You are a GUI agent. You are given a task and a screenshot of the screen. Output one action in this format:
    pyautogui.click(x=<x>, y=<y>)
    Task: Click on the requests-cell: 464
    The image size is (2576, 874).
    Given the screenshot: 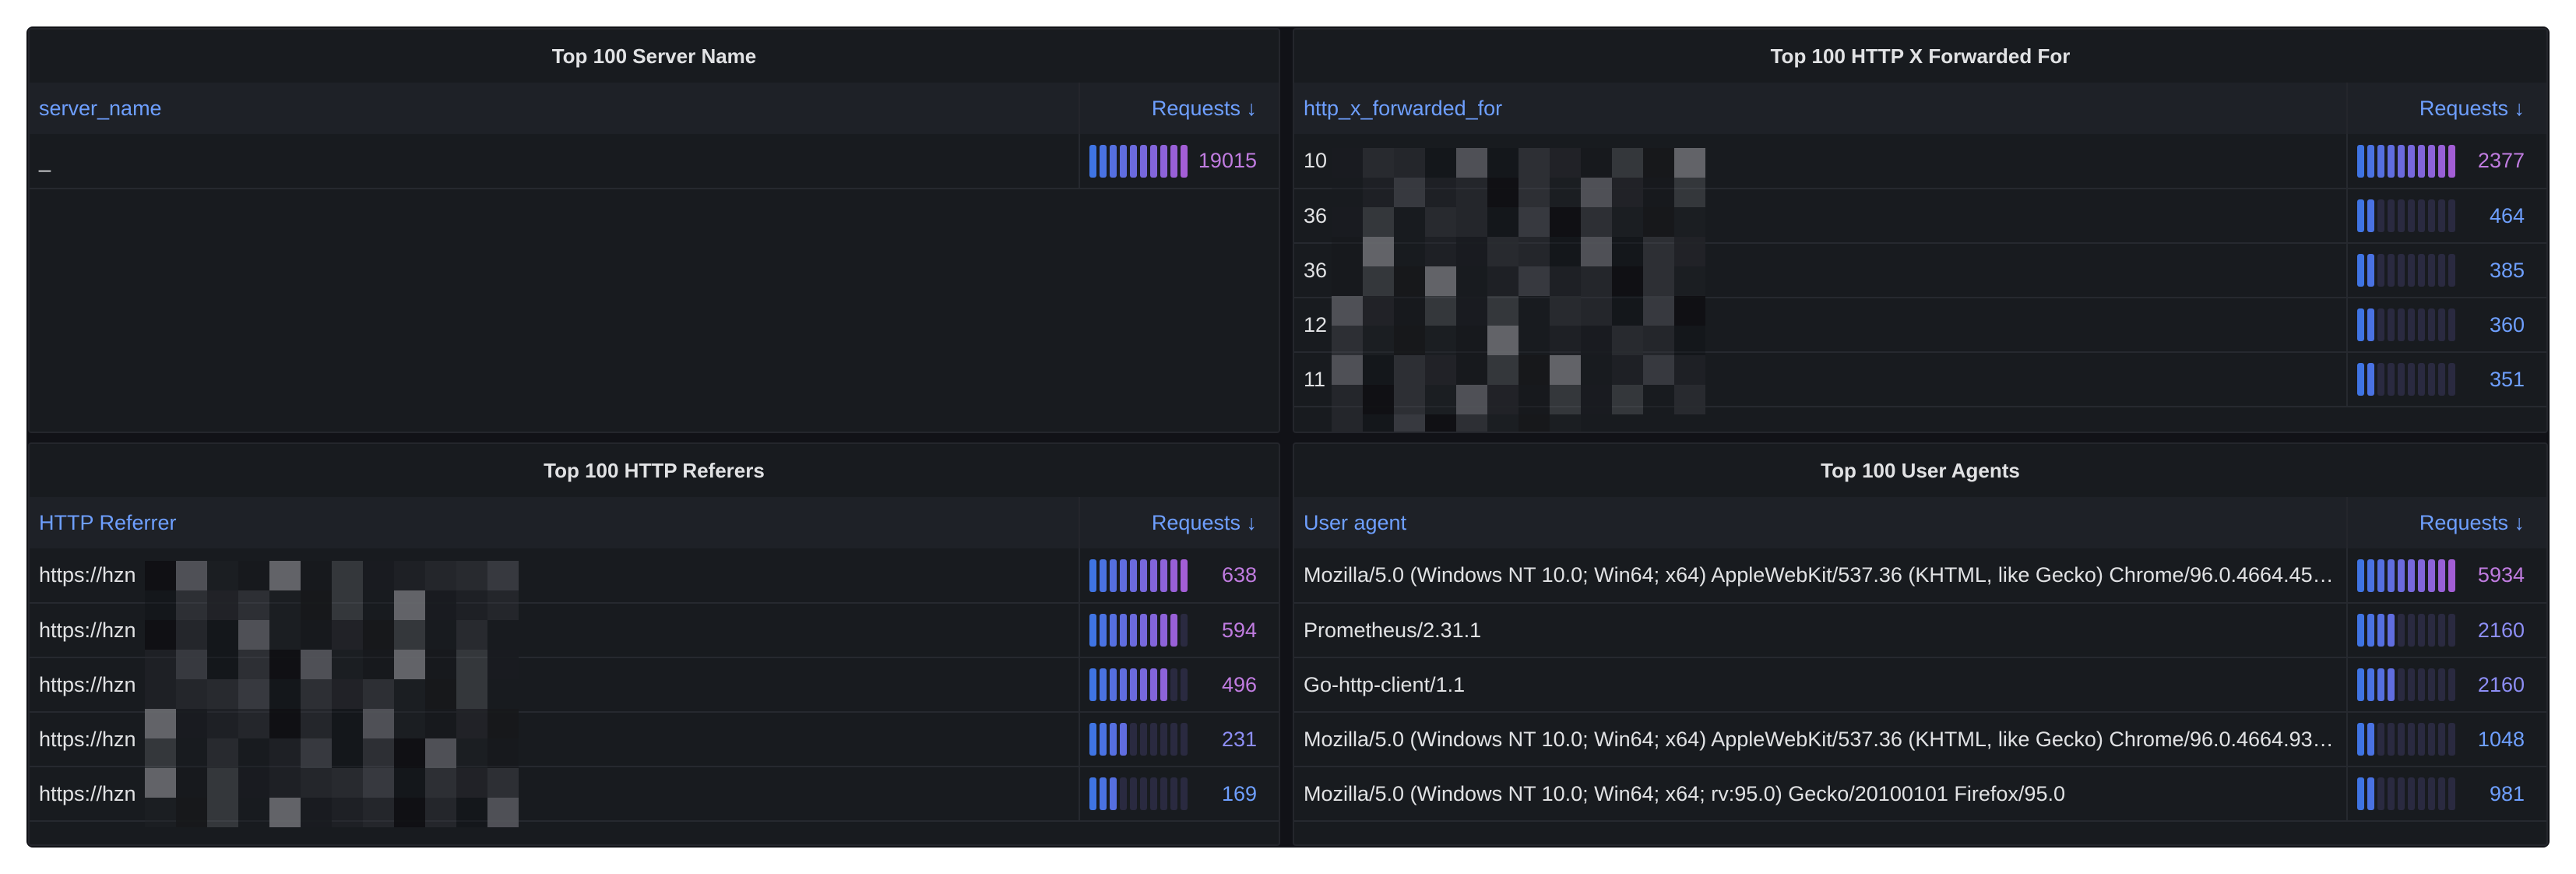 What is the action you would take?
    pyautogui.click(x=2446, y=216)
    